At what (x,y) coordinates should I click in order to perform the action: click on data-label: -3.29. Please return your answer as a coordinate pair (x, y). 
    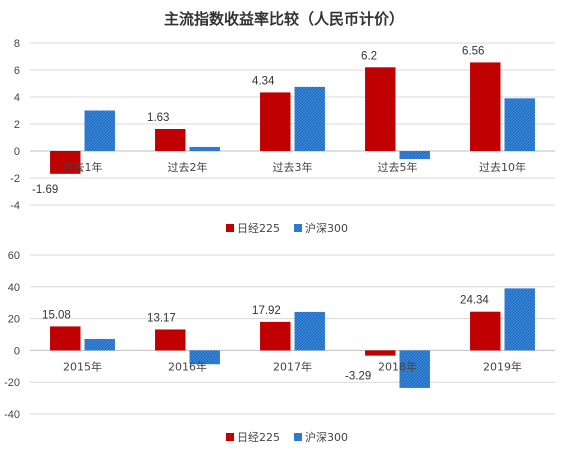
    Looking at the image, I should click on (358, 377).